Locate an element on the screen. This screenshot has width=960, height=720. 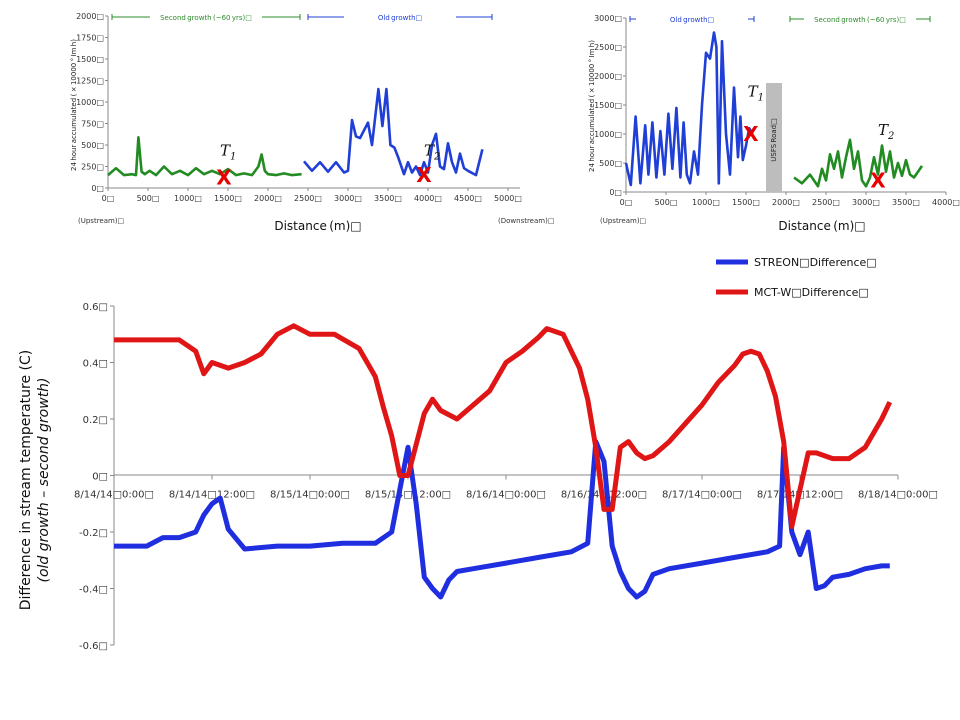
tl-downstream-label: (Downstream)□ is located at coordinates (526, 221).